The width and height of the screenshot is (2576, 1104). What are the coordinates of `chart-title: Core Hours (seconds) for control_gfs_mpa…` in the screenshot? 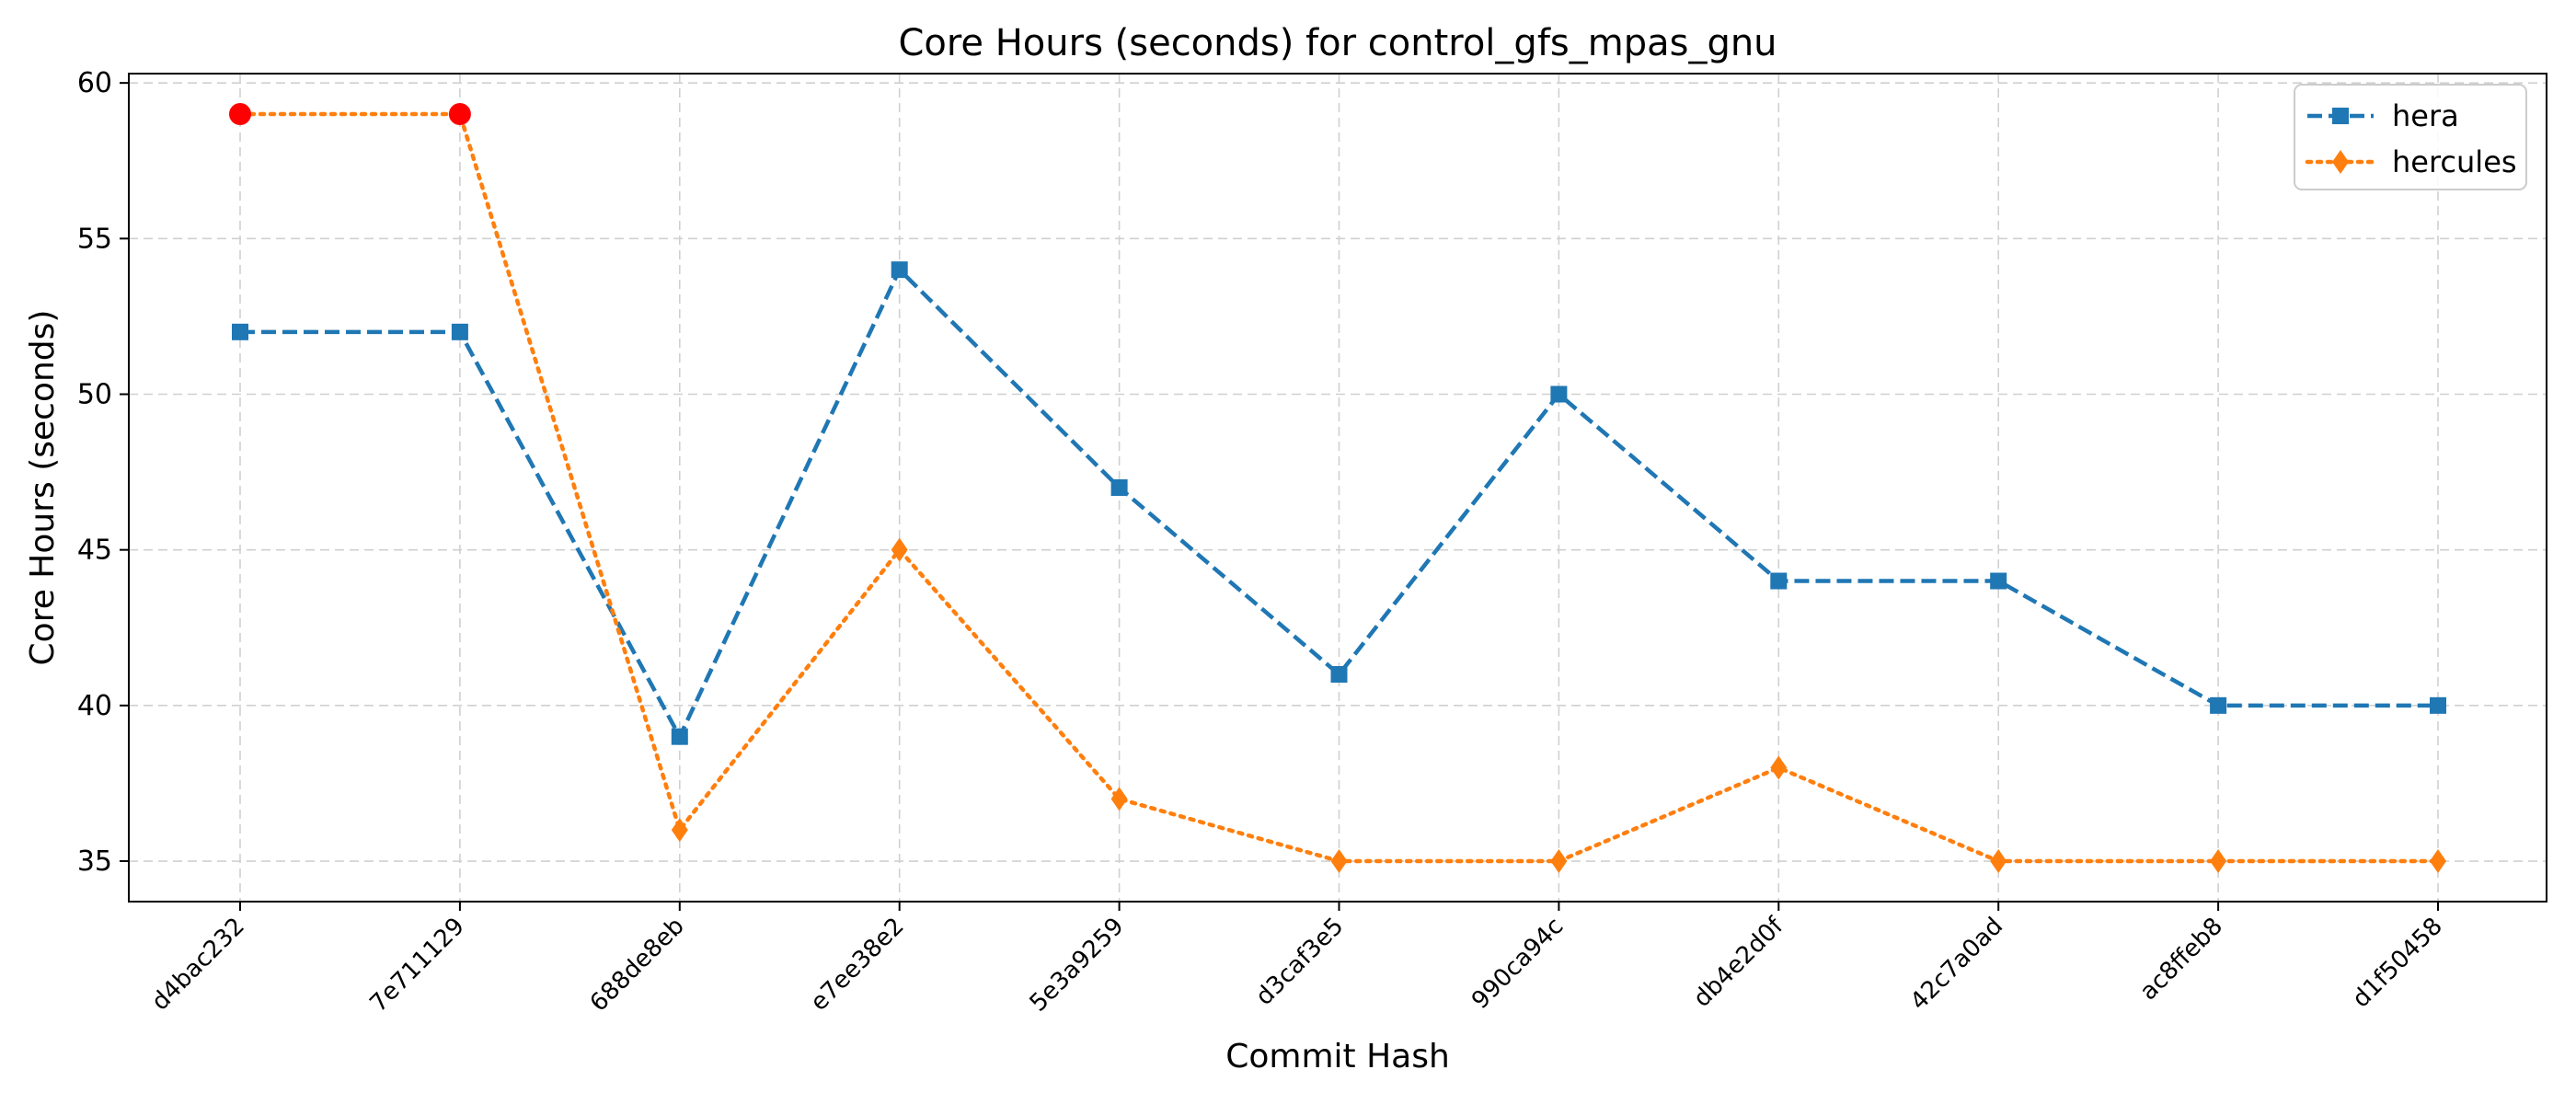 It's located at (1337, 43).